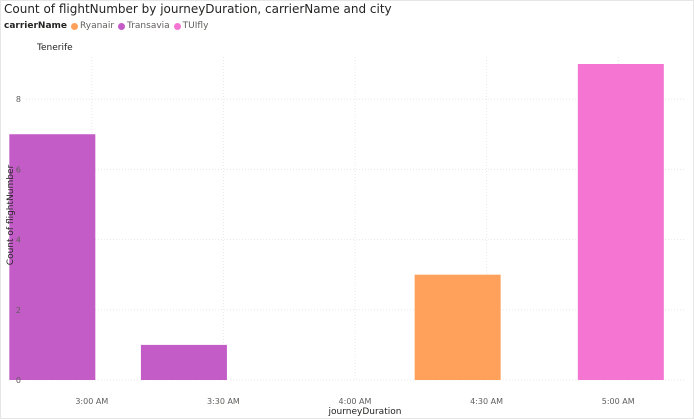 This screenshot has height=419, width=694. What do you see at coordinates (223, 401) in the screenshot?
I see `x-tick-label: 3:30 AM` at bounding box center [223, 401].